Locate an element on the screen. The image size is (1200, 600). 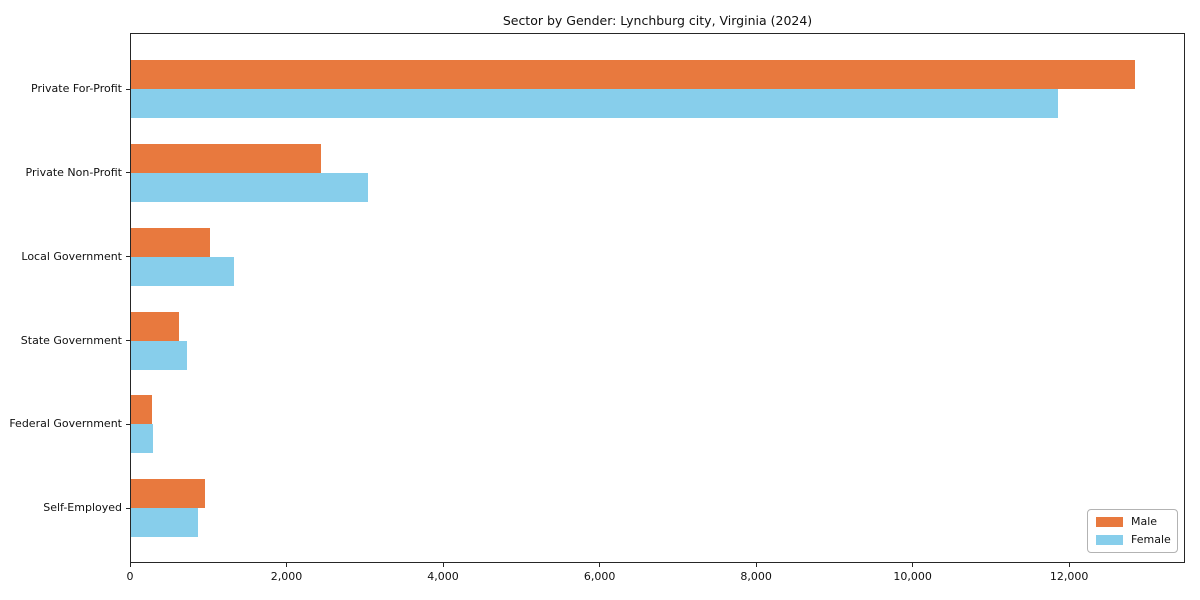
y-axis-category-label: Self-Employed is located at coordinates (82, 508).